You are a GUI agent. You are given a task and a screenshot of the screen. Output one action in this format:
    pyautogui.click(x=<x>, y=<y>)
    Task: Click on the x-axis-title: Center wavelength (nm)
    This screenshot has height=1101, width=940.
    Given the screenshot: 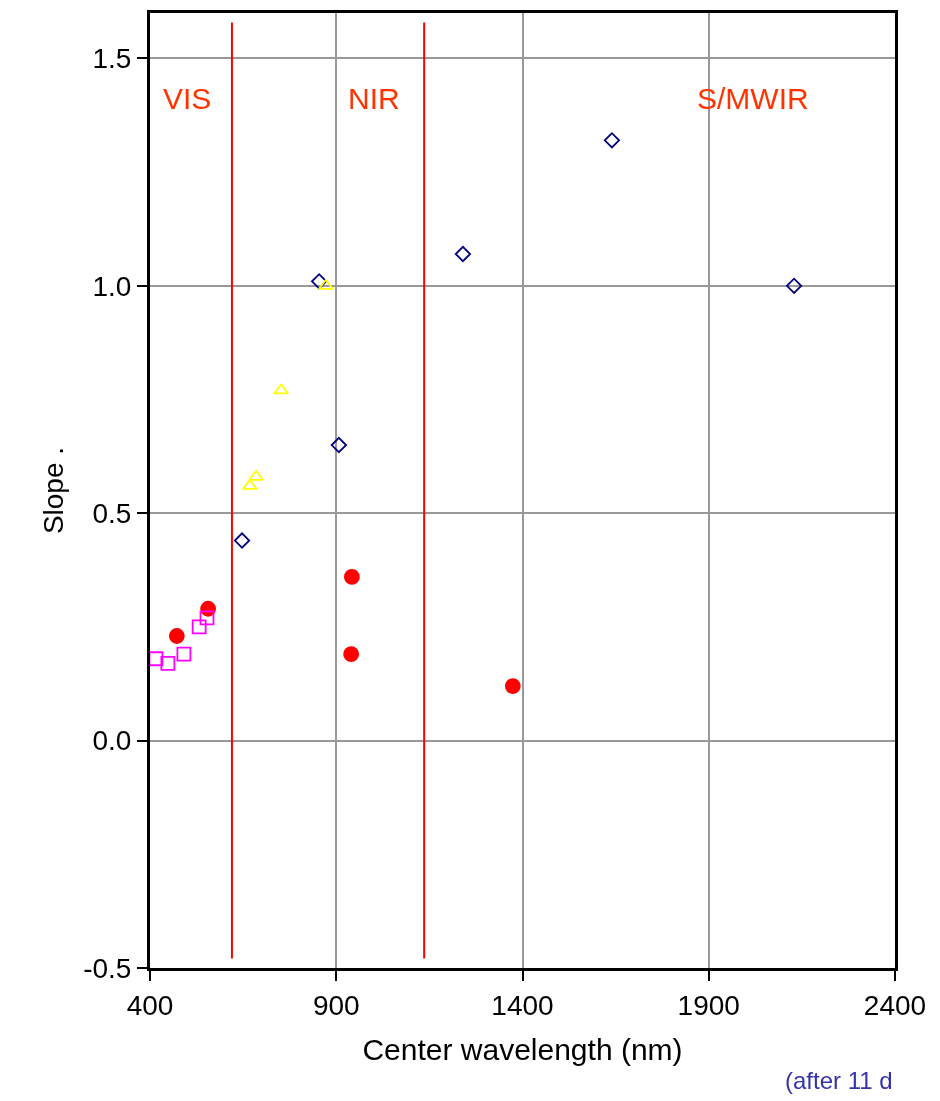 What is the action you would take?
    pyautogui.click(x=522, y=1050)
    